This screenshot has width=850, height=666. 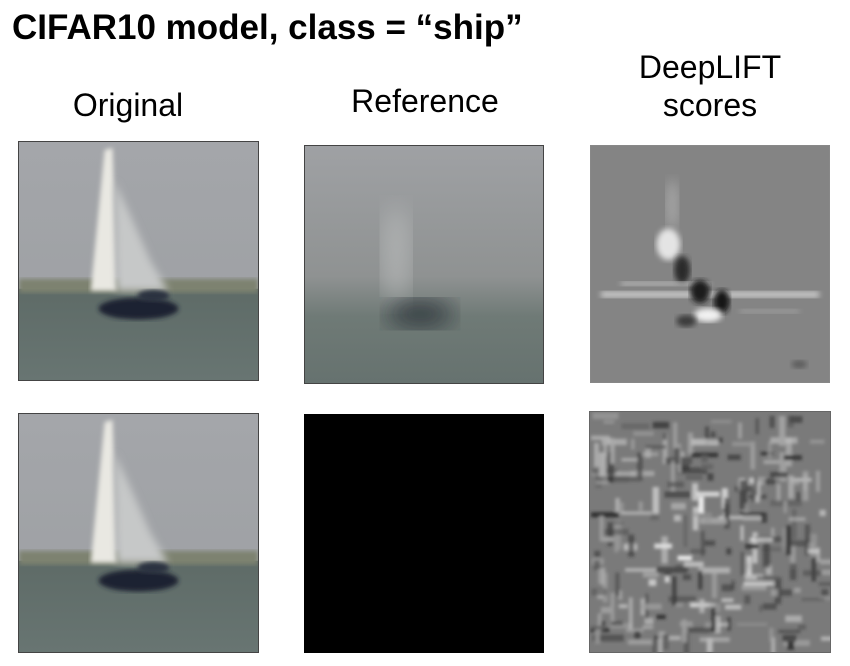 What do you see at coordinates (425, 101) in the screenshot?
I see `column-header-reference: Reference` at bounding box center [425, 101].